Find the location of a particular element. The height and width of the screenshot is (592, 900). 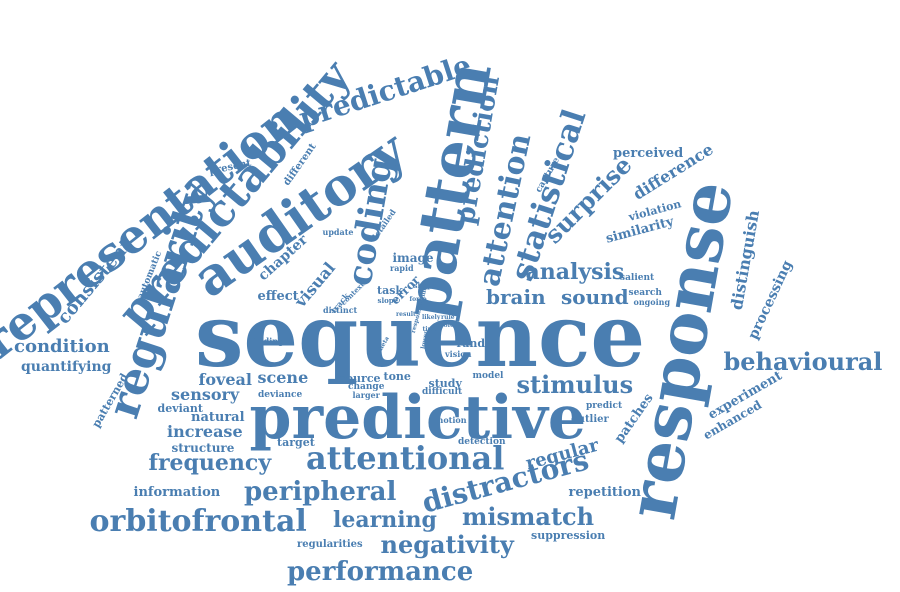

word-mismatch: mismatch is located at coordinates (528, 516).